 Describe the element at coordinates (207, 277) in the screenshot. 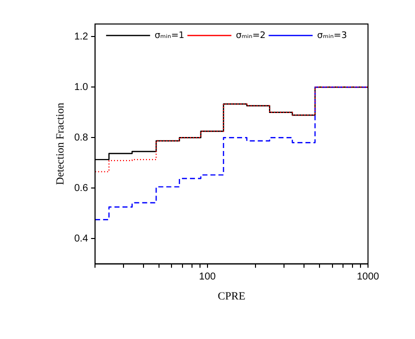

I see `x-tick-label: 100` at that location.